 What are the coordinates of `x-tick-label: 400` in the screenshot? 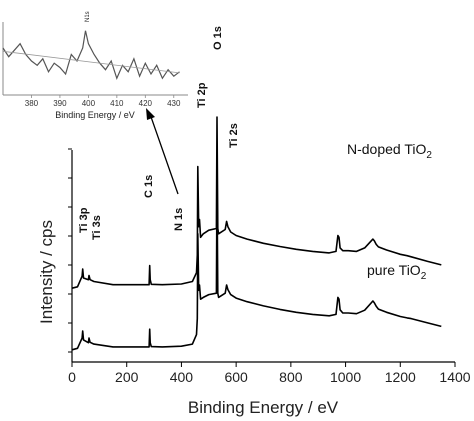 It's located at (182, 377).